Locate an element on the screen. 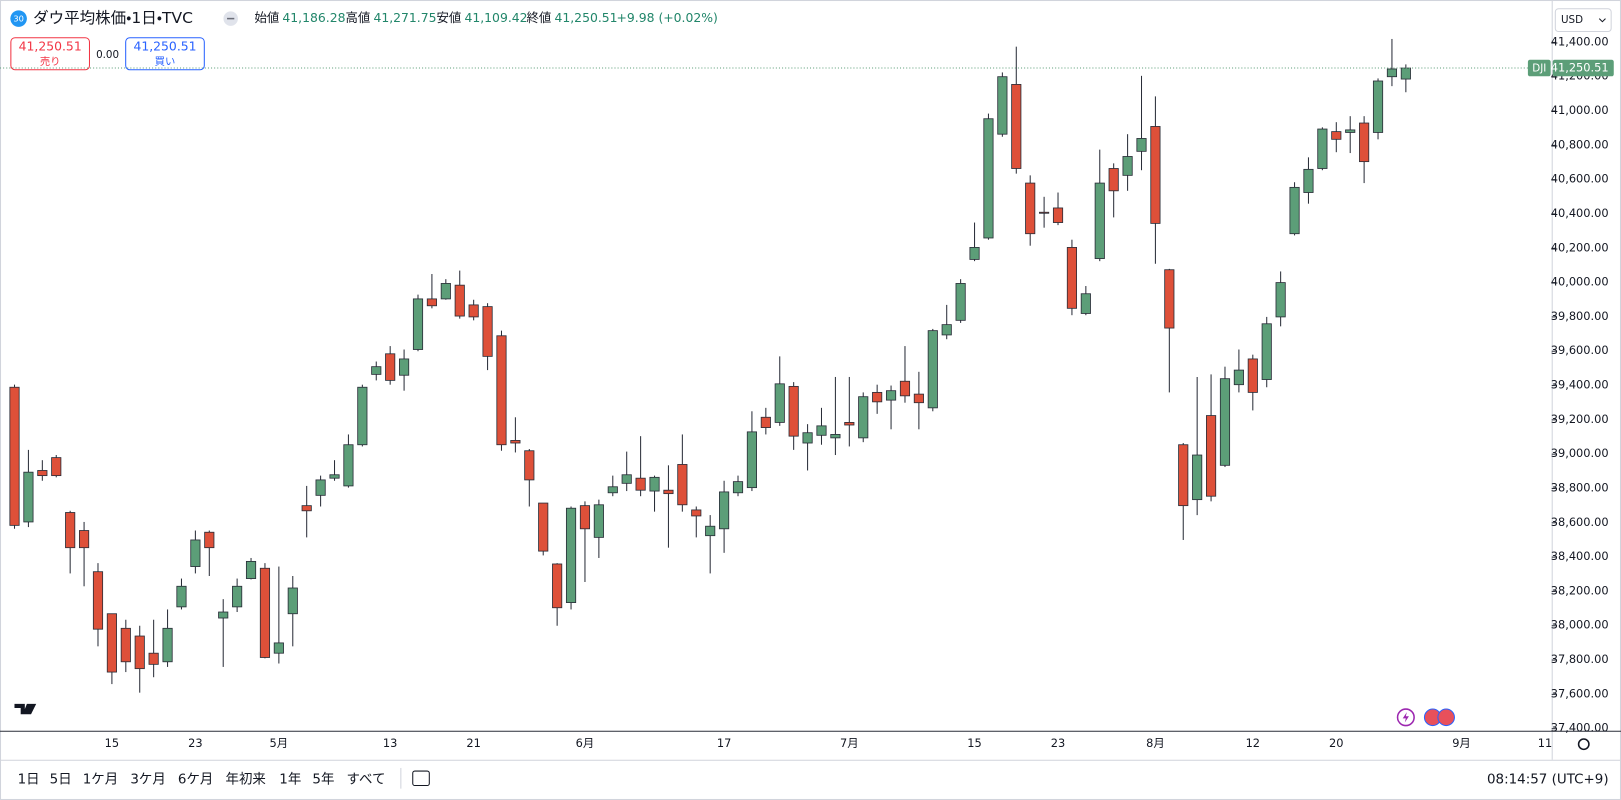 Image resolution: width=1621 pixels, height=800 pixels. y-tick-label: 40,200.00 is located at coordinates (1580, 247).